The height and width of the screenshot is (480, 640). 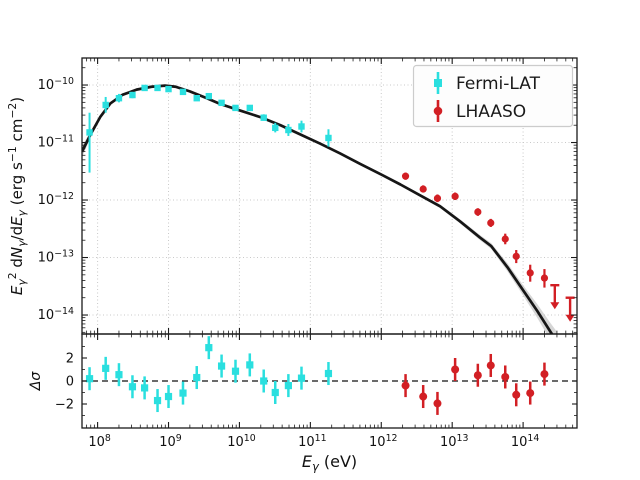 I want to click on x-axis-label: Eγ (eV), so click(x=329, y=463).